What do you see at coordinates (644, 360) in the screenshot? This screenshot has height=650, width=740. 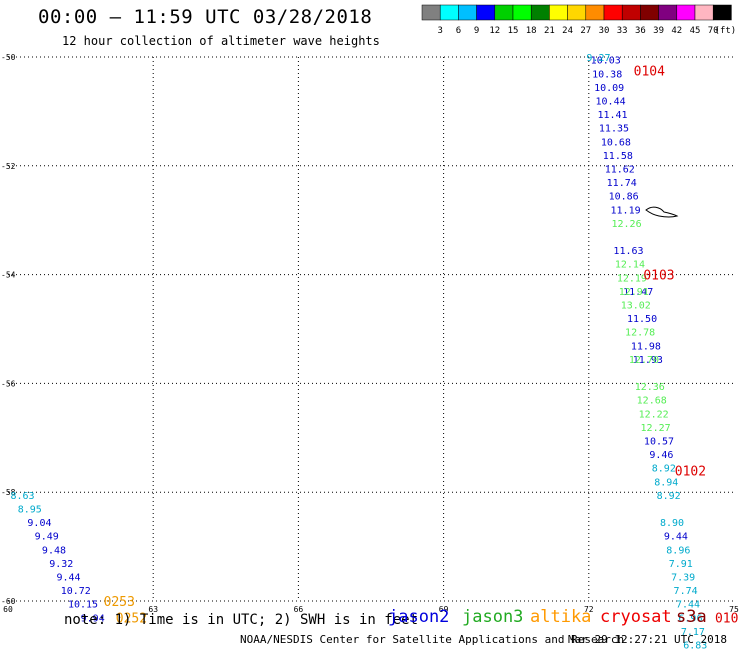 I see `swh-value-label: 12.70` at bounding box center [644, 360].